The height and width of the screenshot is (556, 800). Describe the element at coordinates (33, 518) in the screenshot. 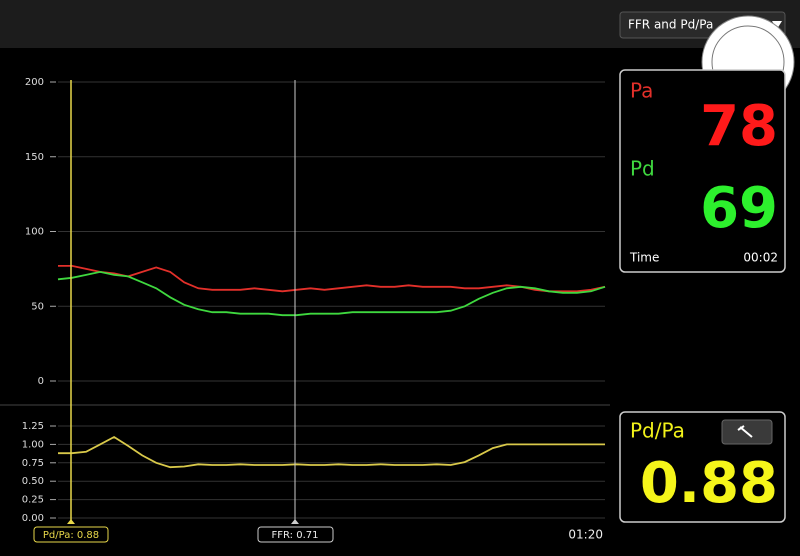

I see `y-tick-label: 0.00` at that location.